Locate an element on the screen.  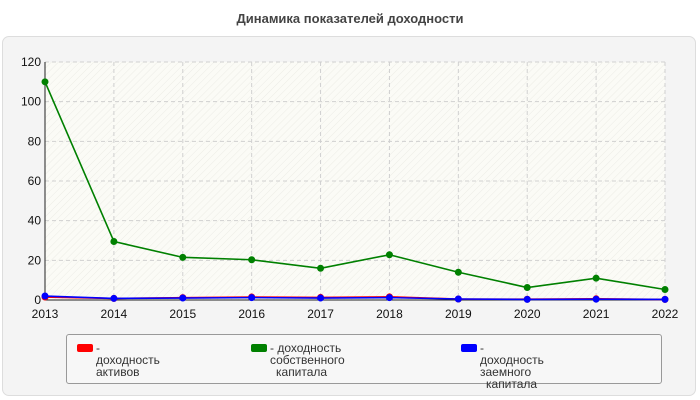
y-tick-label: 120 is located at coordinates (31, 62).